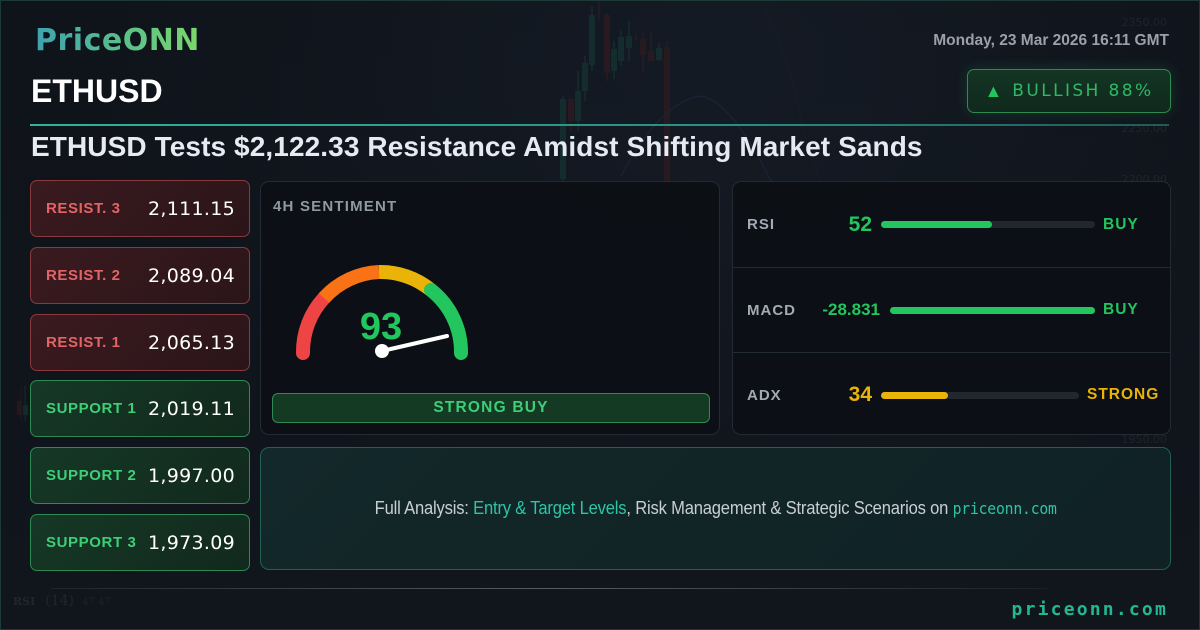 The width and height of the screenshot is (1200, 630). I want to click on timestamp: Monday, 23 Mar 2026 16:11 GMT, so click(1051, 40).